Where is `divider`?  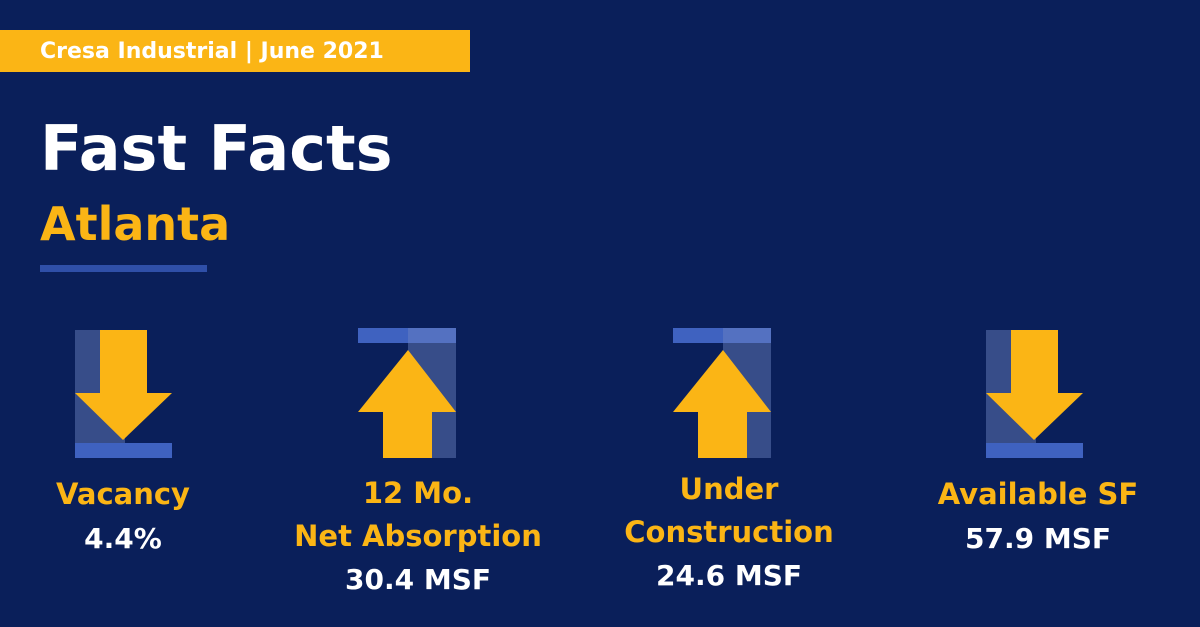
divider is located at coordinates (123, 268).